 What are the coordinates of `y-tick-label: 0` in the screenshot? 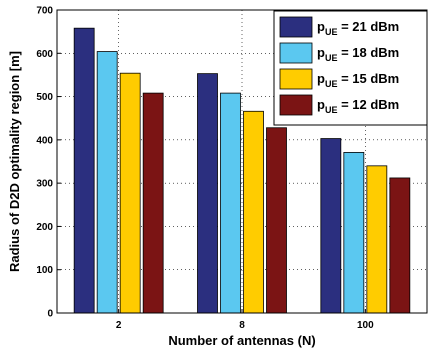 It's located at (50, 314).